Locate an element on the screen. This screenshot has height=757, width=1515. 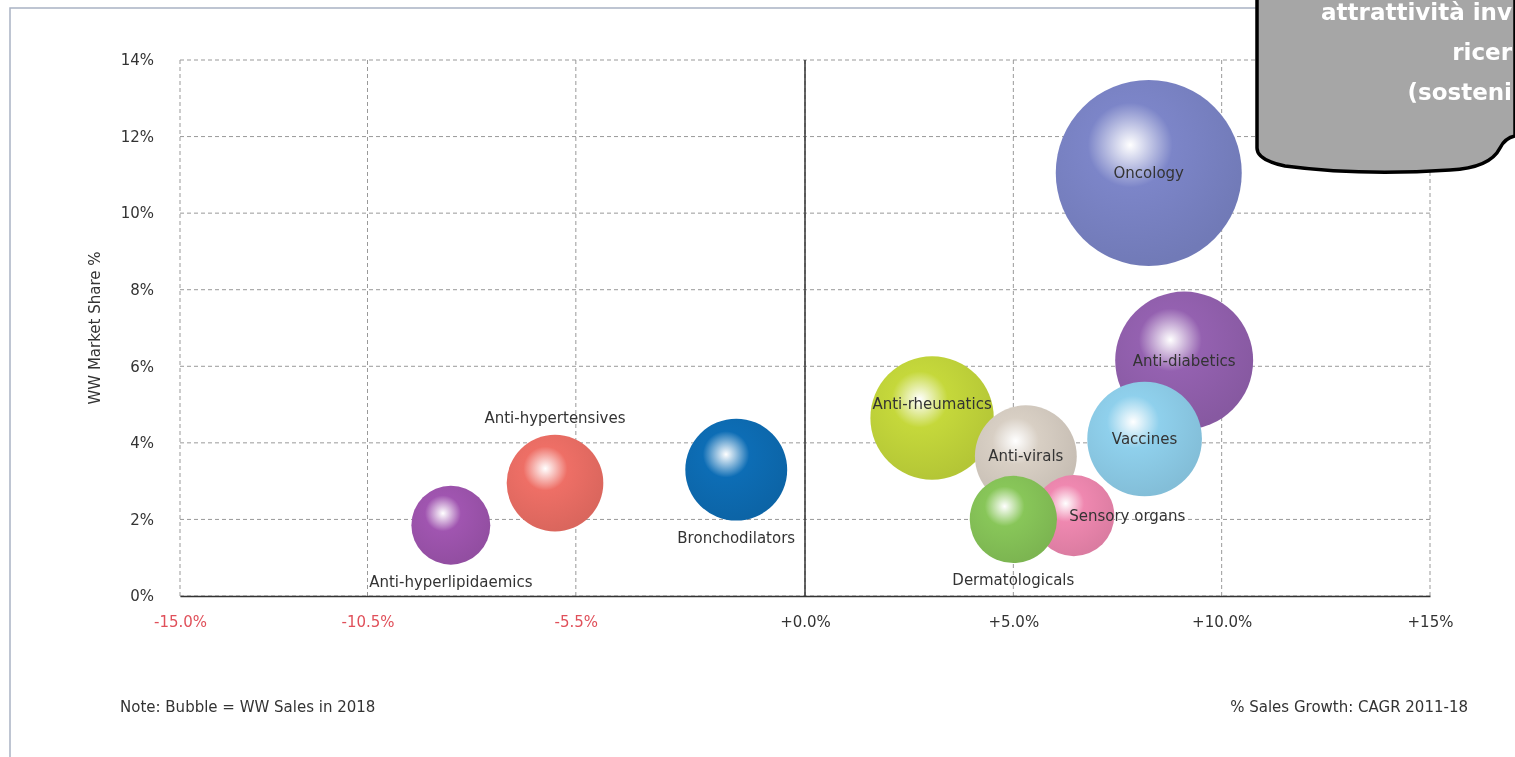
y-tick-label: 14% is located at coordinates (137, 60).